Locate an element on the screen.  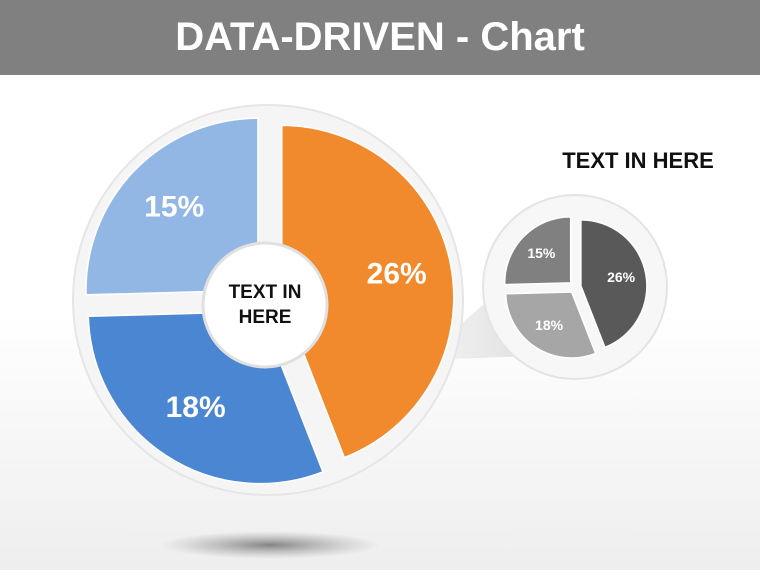
chart-title: TEXT IN HERE is located at coordinates (638, 160).